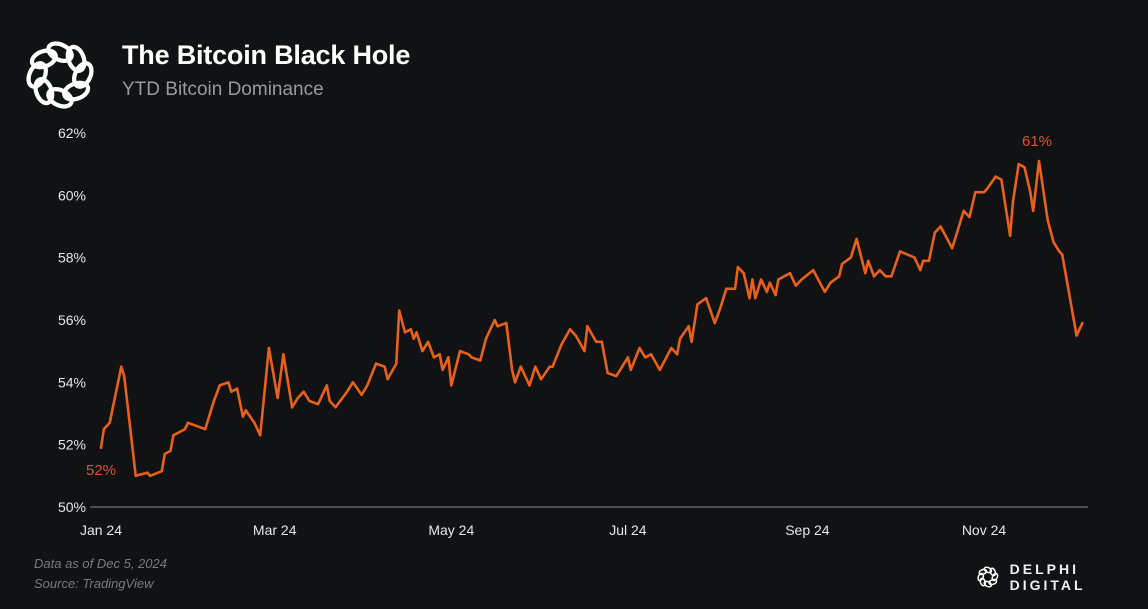 Image resolution: width=1148 pixels, height=609 pixels. What do you see at coordinates (275, 530) in the screenshot?
I see `x-tick-label: Mar 24` at bounding box center [275, 530].